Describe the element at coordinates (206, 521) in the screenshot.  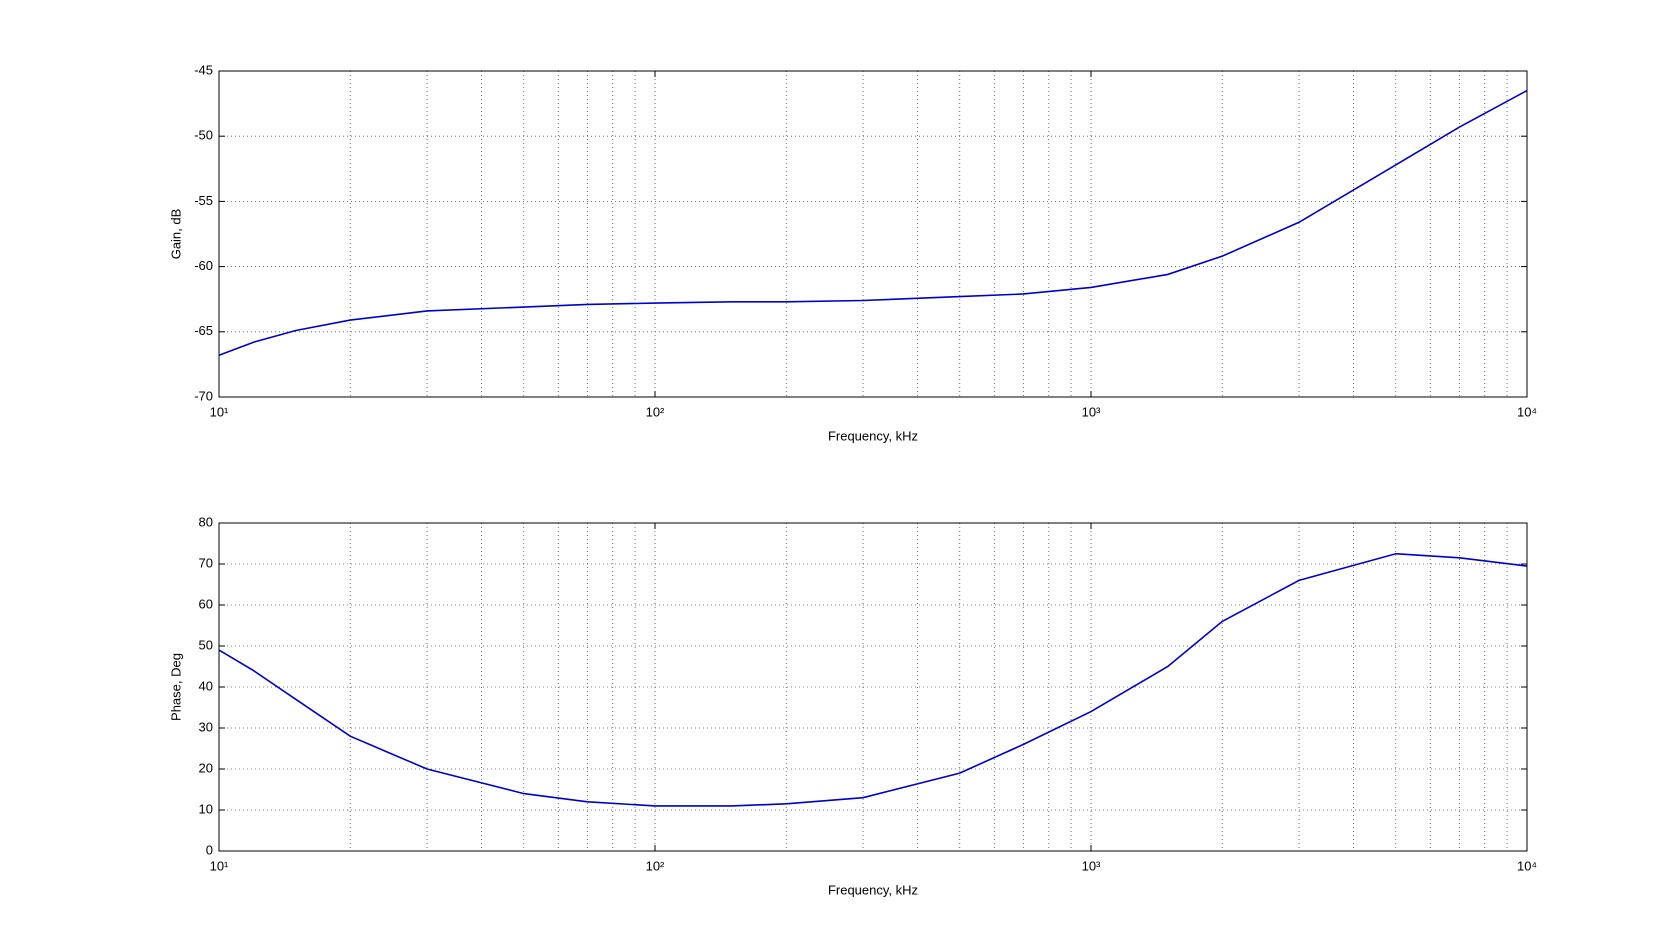
I see `y-tick-label: 80` at that location.